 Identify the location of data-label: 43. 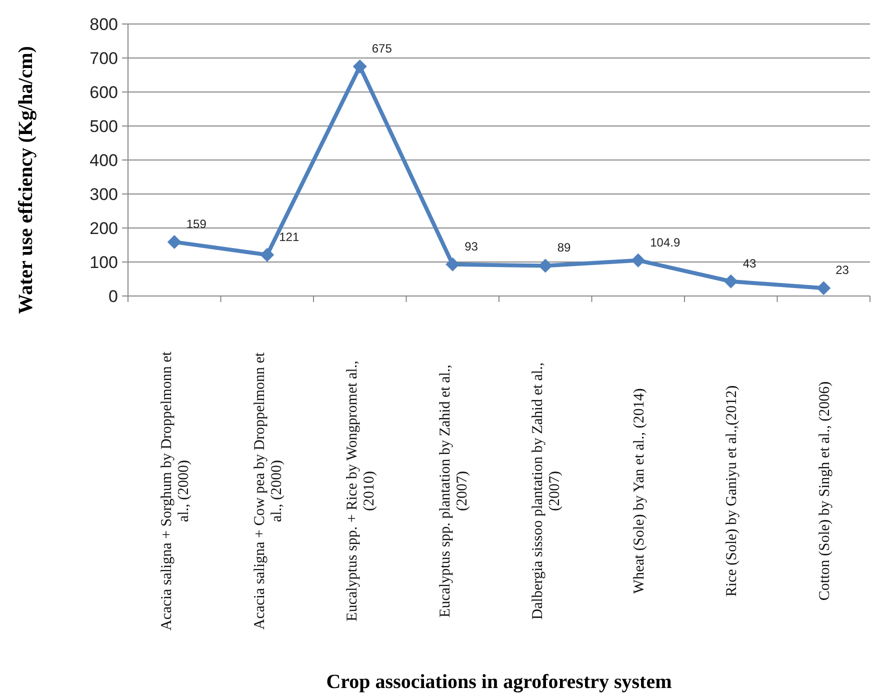
(749, 263).